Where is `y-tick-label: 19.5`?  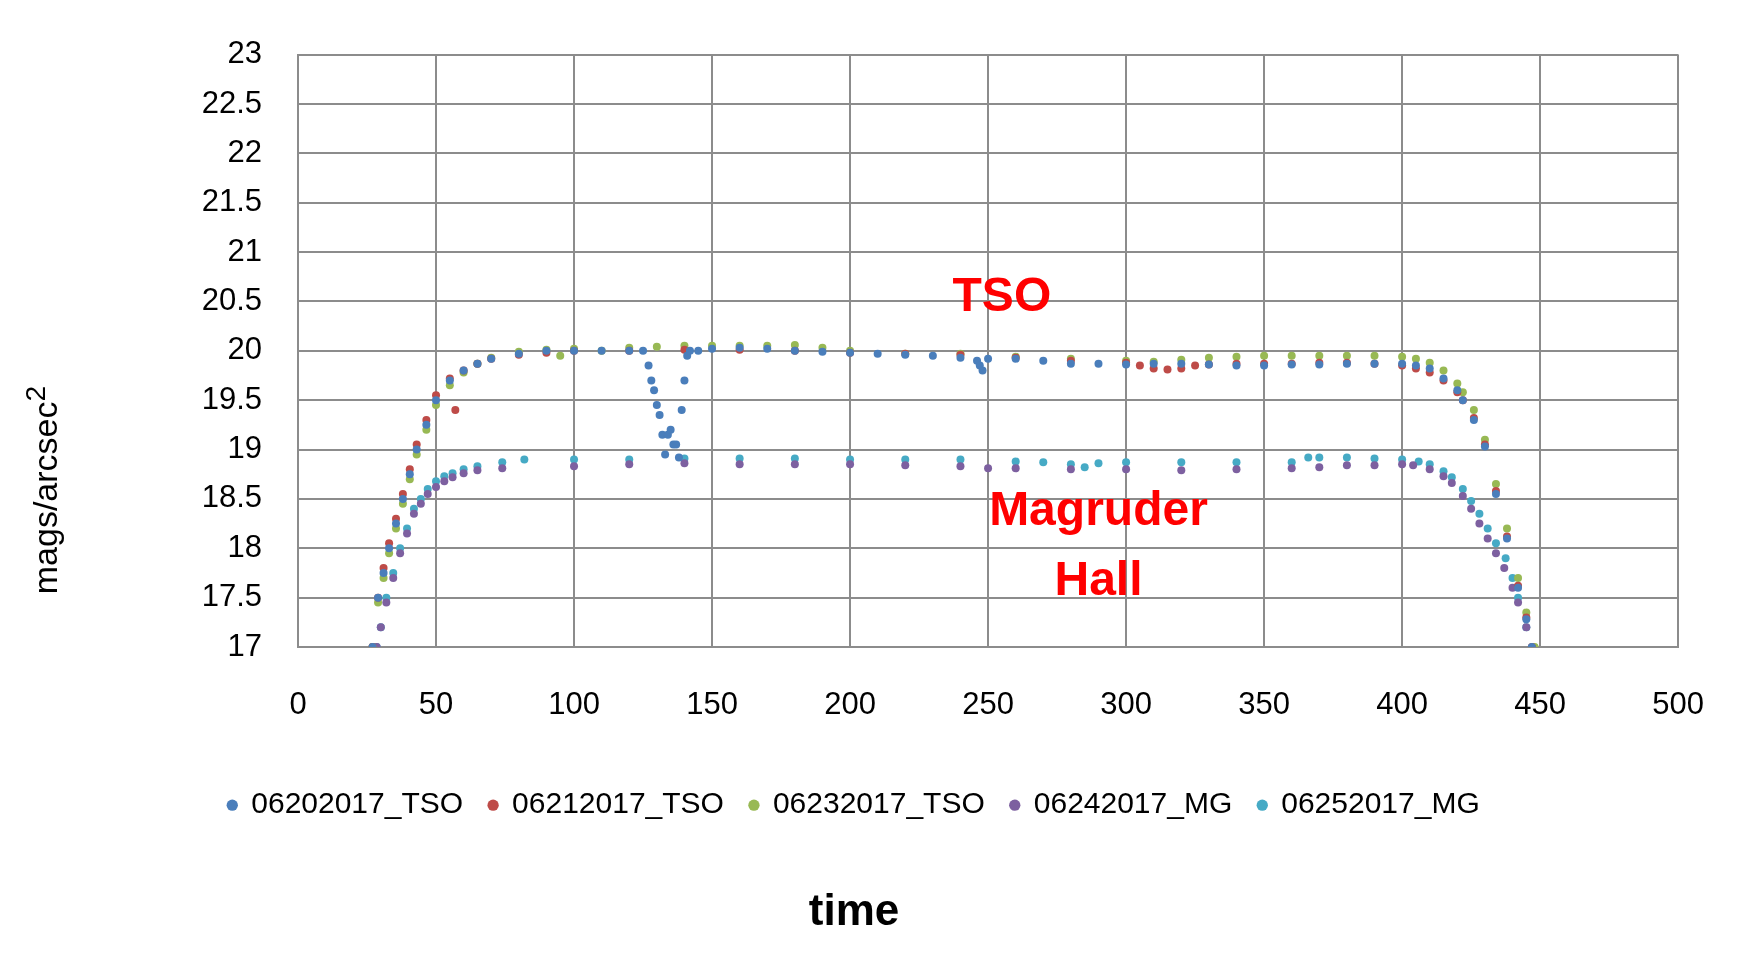
y-tick-label: 19.5 is located at coordinates (231, 398).